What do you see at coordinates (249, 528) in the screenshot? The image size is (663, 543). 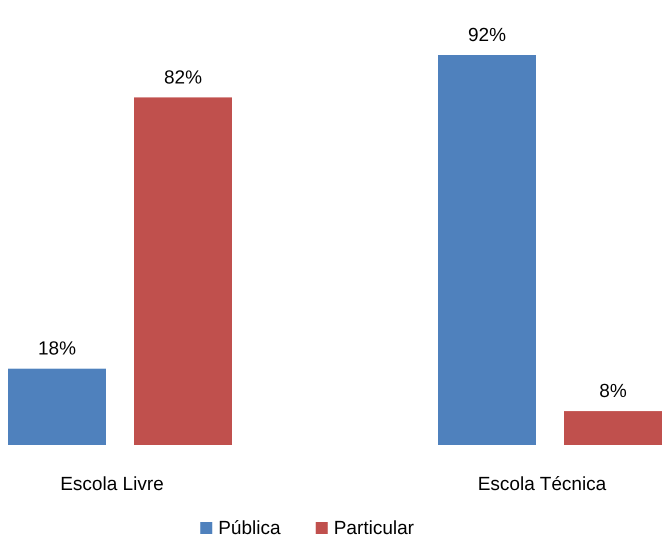 I see `legend-label: Pública` at bounding box center [249, 528].